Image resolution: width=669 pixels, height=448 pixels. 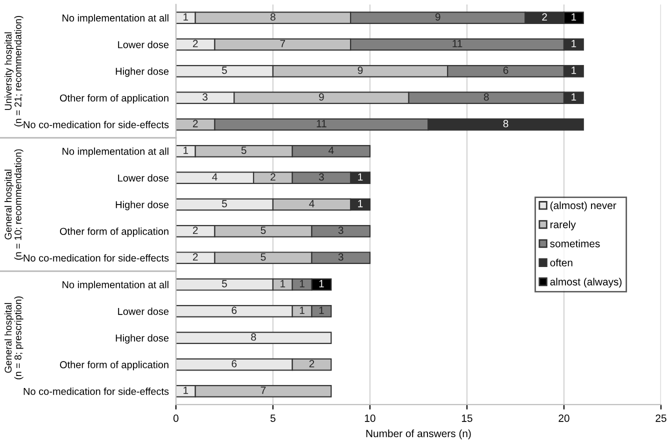 What do you see at coordinates (564, 418) in the screenshot?
I see `x-tick-label: 20` at bounding box center [564, 418].